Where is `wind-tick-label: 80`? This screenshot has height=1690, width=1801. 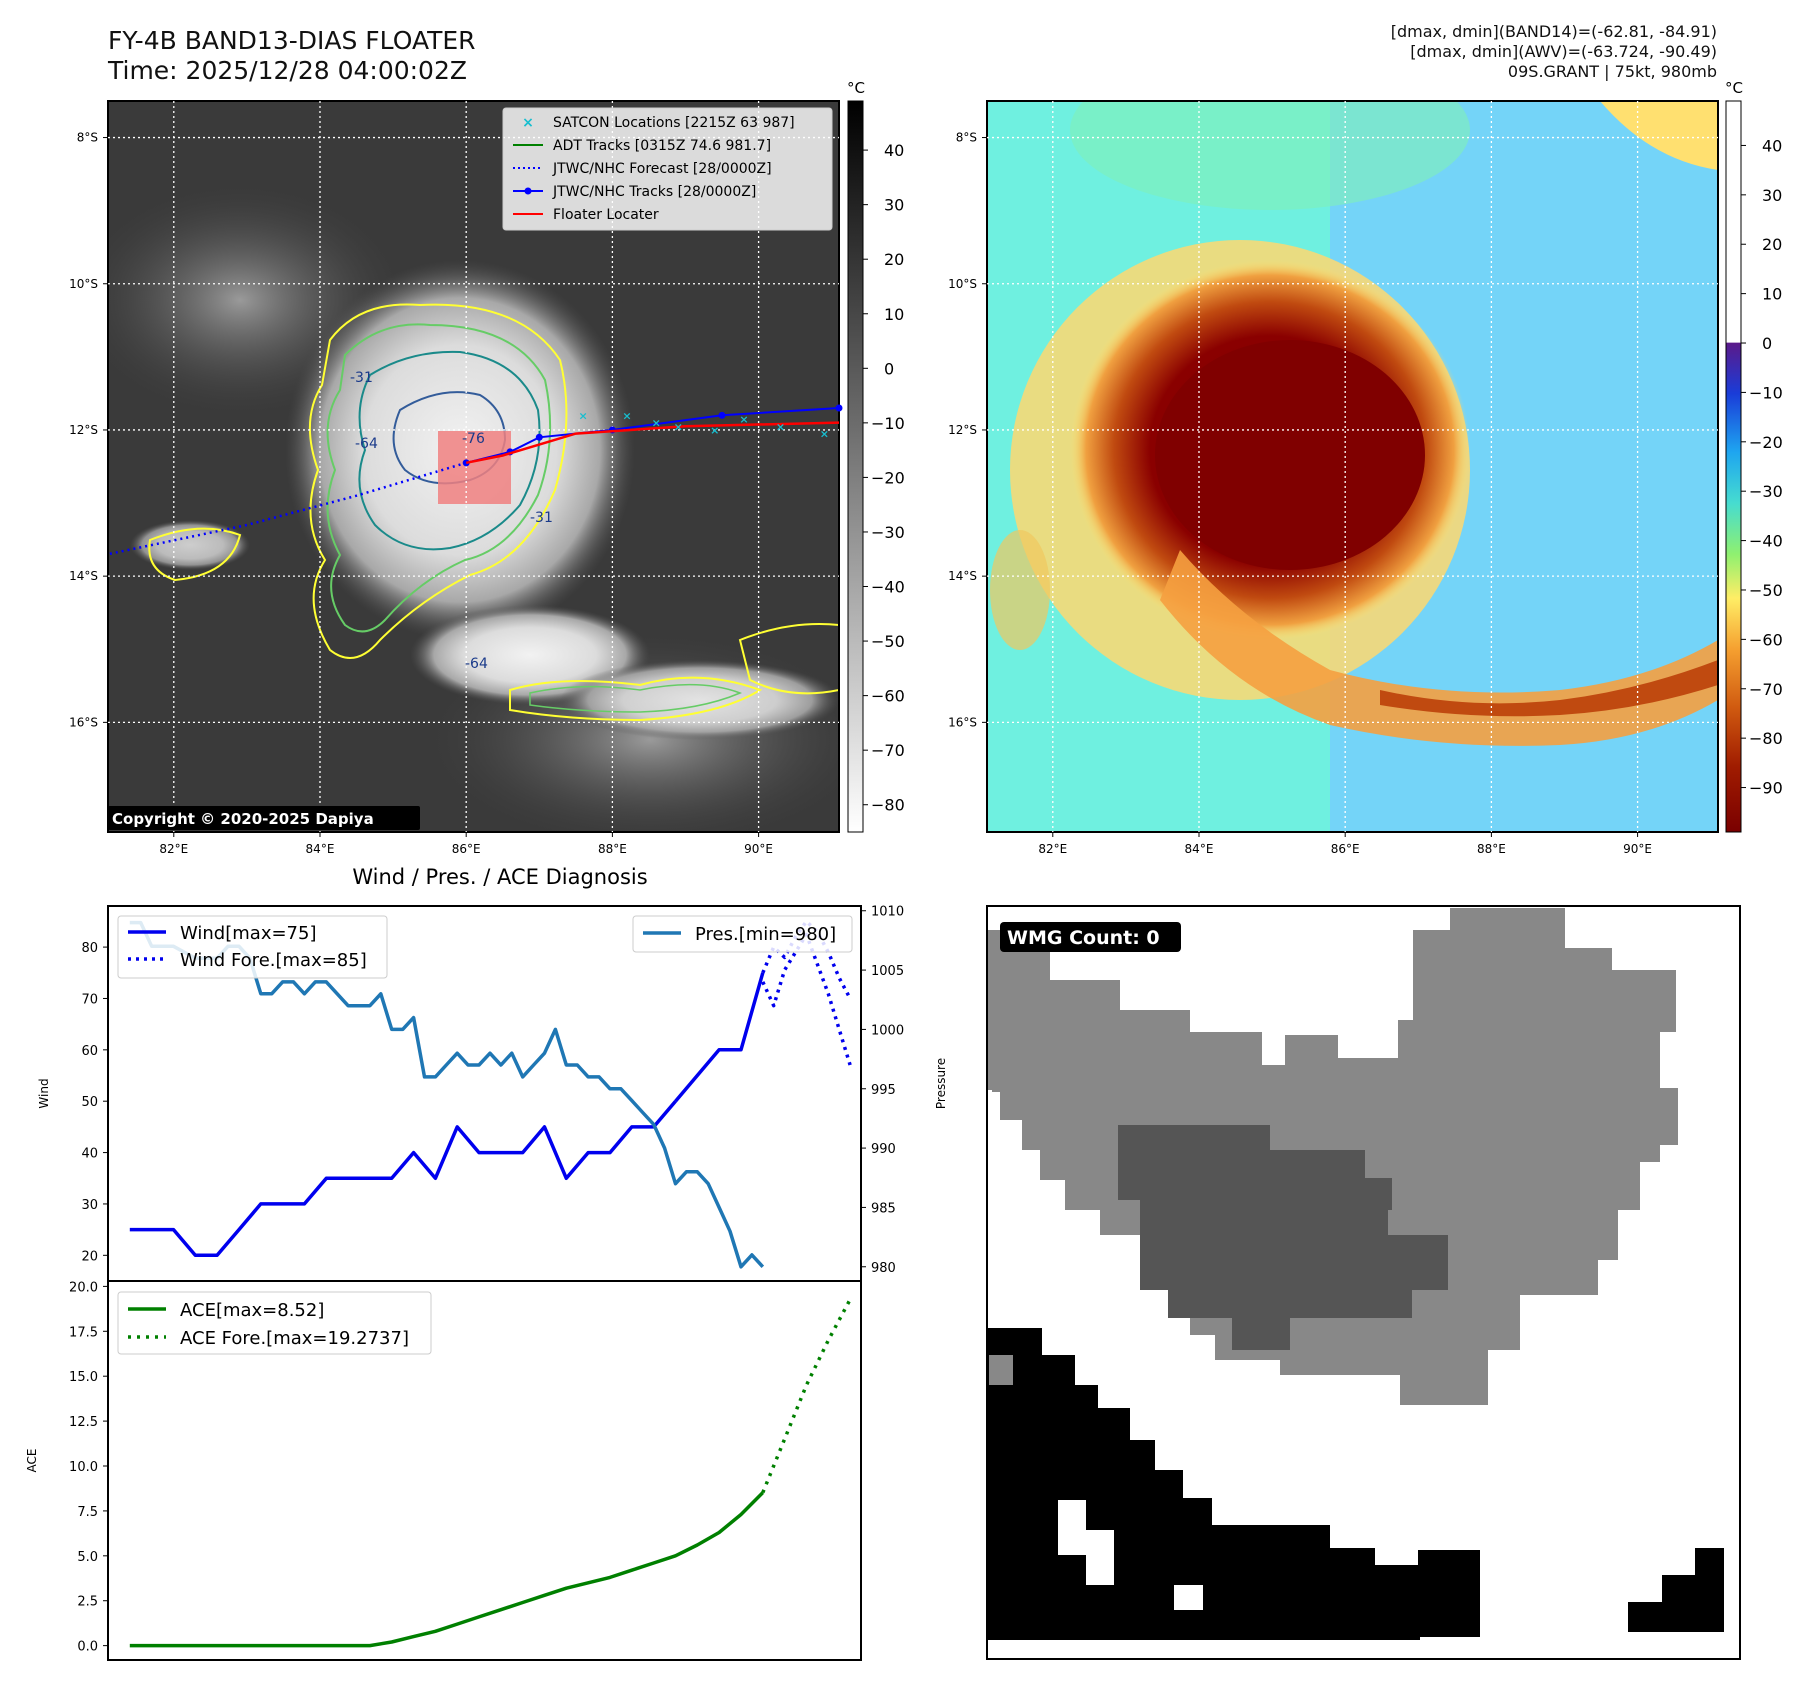
wind-tick-label: 80 is located at coordinates (89, 948).